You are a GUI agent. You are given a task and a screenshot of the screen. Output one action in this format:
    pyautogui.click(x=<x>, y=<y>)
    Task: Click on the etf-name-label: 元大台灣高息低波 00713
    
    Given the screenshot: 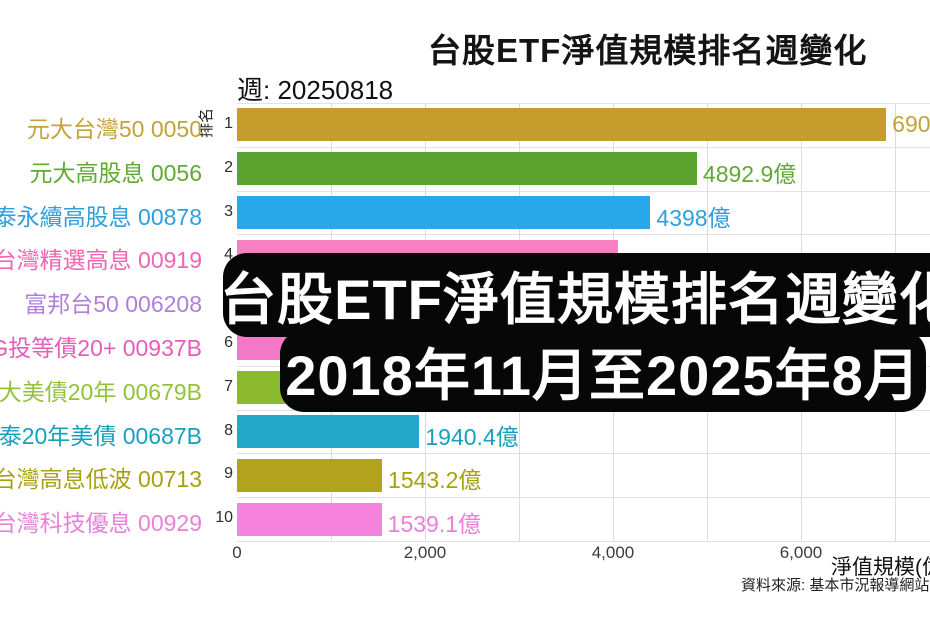 What is the action you would take?
    pyautogui.click(x=101, y=479)
    